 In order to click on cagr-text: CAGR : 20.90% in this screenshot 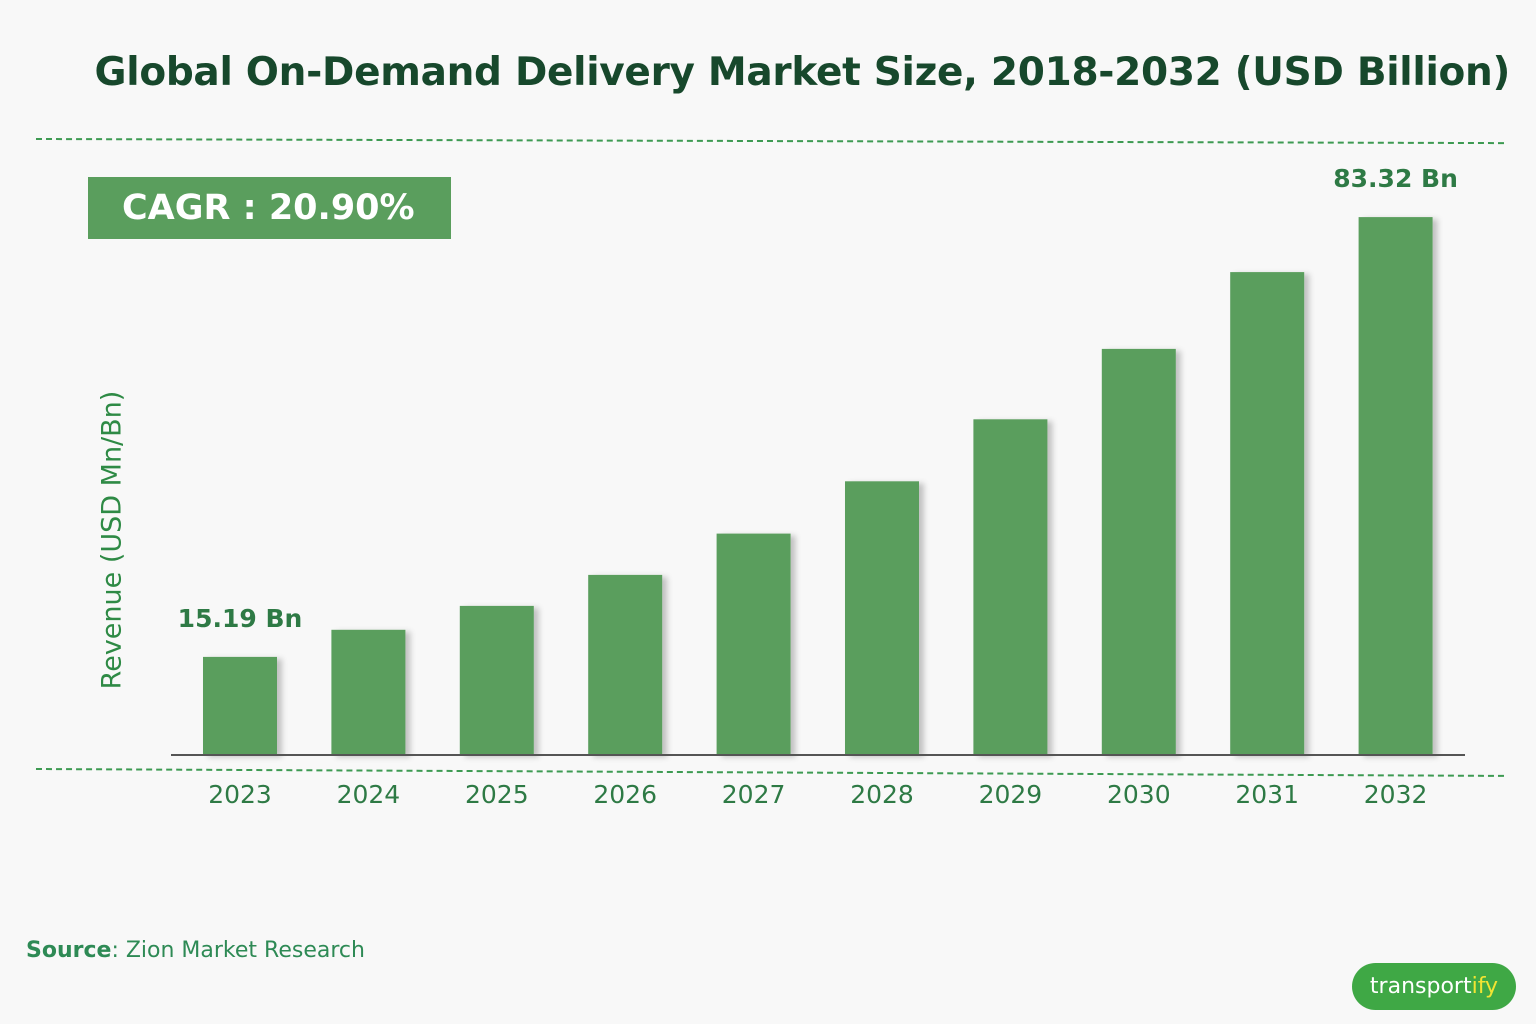, I will do `click(268, 208)`.